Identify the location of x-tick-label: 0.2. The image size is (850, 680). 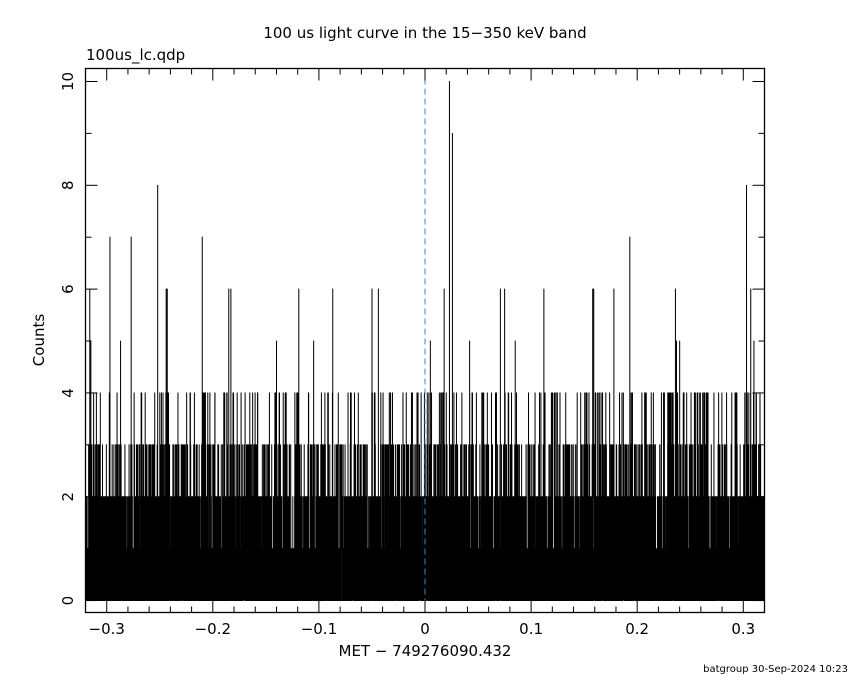
(637, 629).